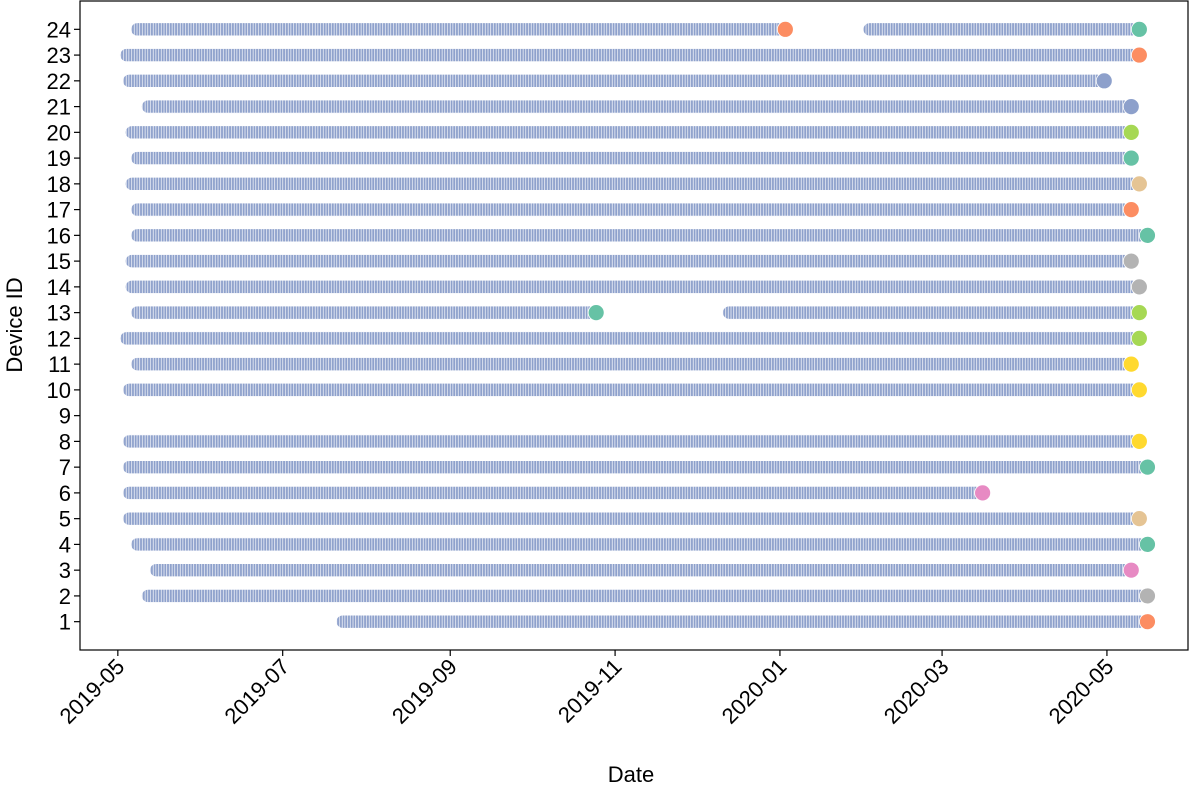 The image size is (1200, 789). I want to click on x-tick-label: 2019-05, so click(92, 691).